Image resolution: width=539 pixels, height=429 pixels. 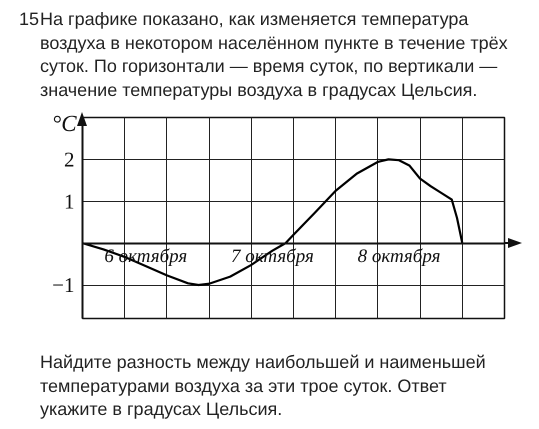 I want to click on y-tick-label: −1, so click(x=63, y=285).